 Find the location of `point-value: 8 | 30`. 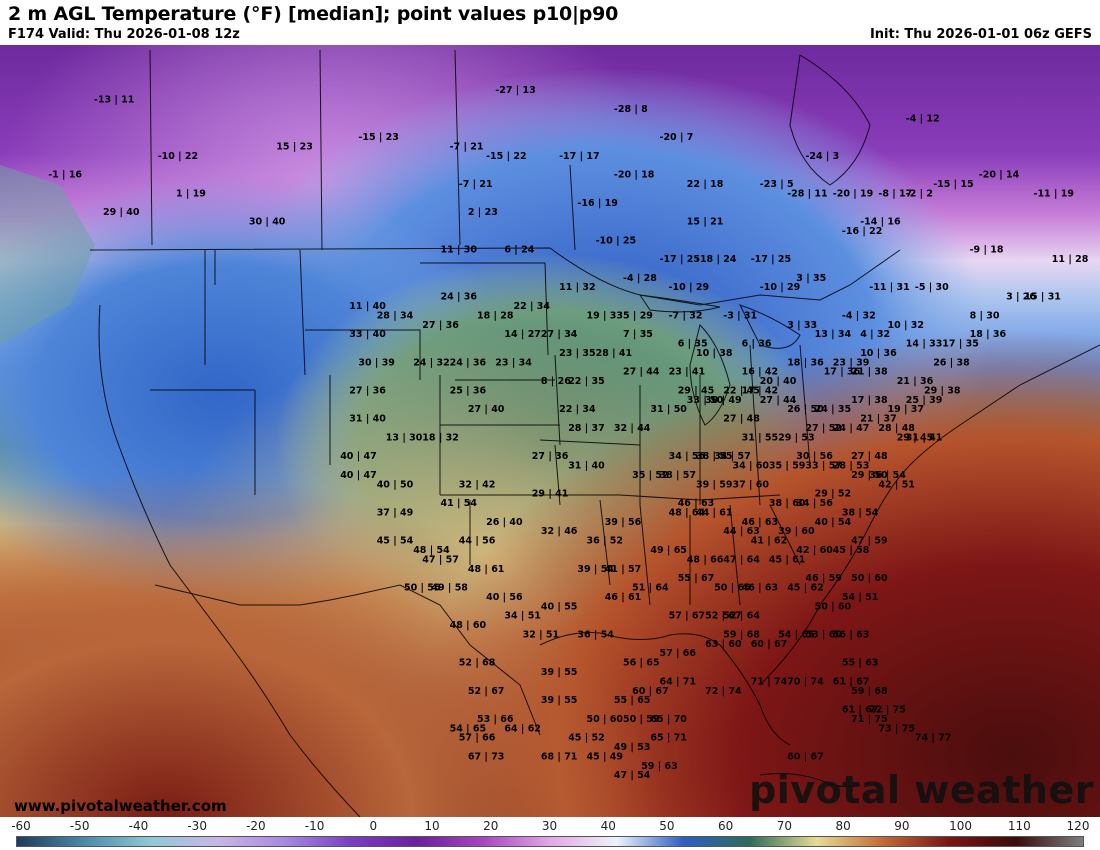

point-value: 8 | 30 is located at coordinates (985, 315).